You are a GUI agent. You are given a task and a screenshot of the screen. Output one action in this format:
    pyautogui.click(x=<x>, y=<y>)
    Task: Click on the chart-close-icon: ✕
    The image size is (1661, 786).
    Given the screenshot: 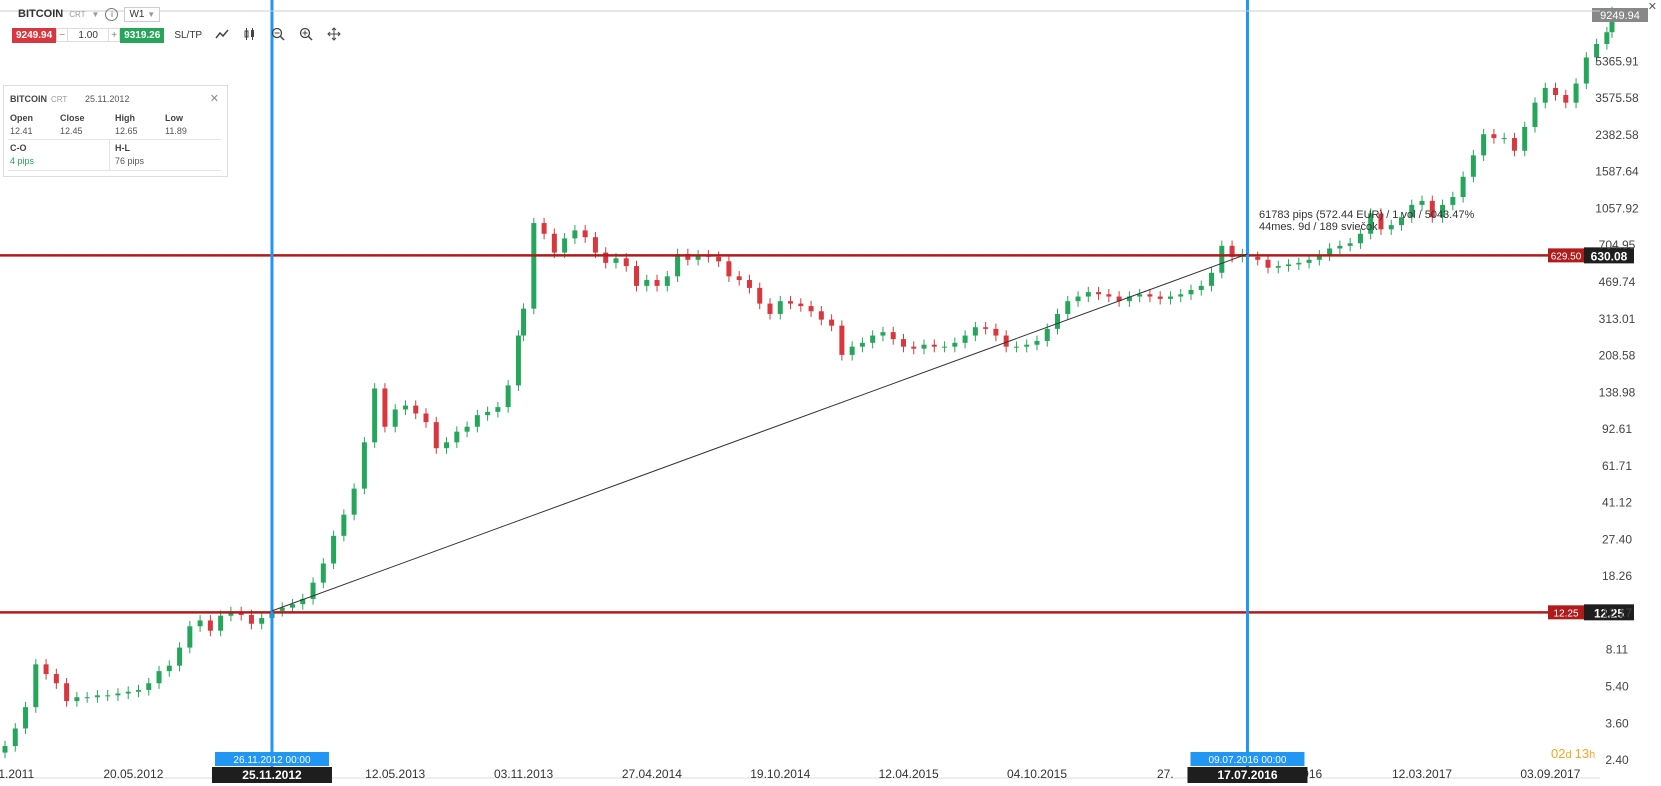 What is the action you would take?
    pyautogui.click(x=1652, y=7)
    